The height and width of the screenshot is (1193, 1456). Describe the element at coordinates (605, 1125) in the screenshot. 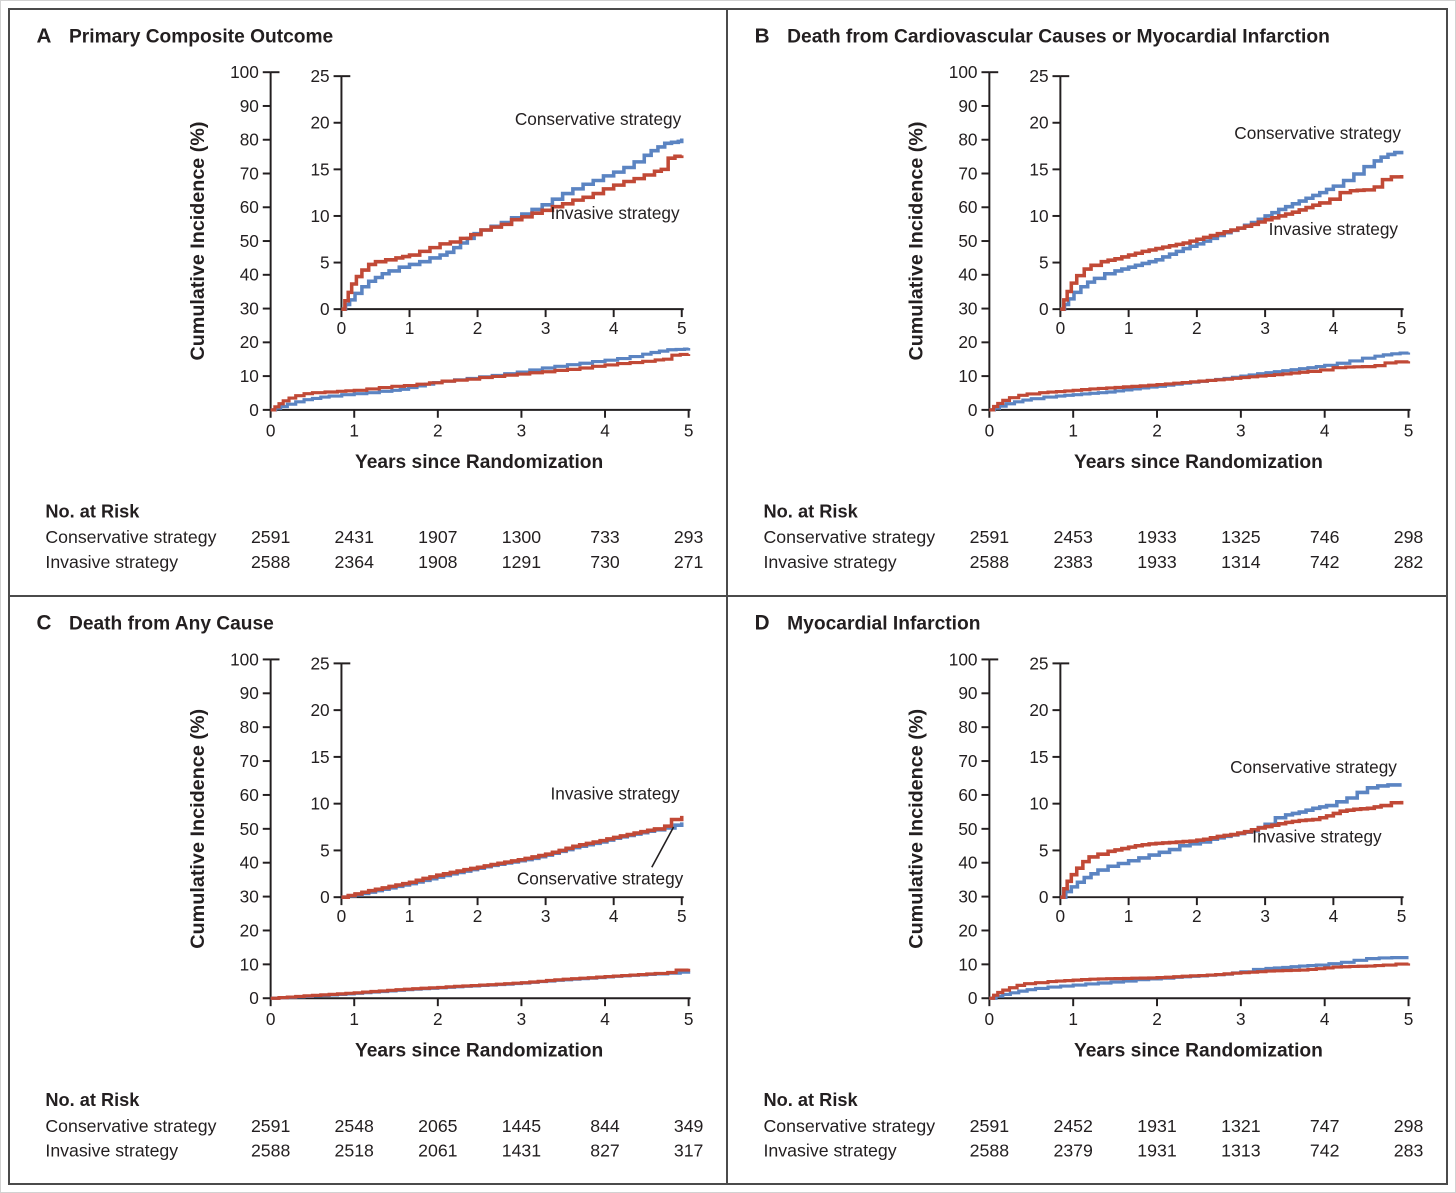

I see `risk-value: 844` at that location.